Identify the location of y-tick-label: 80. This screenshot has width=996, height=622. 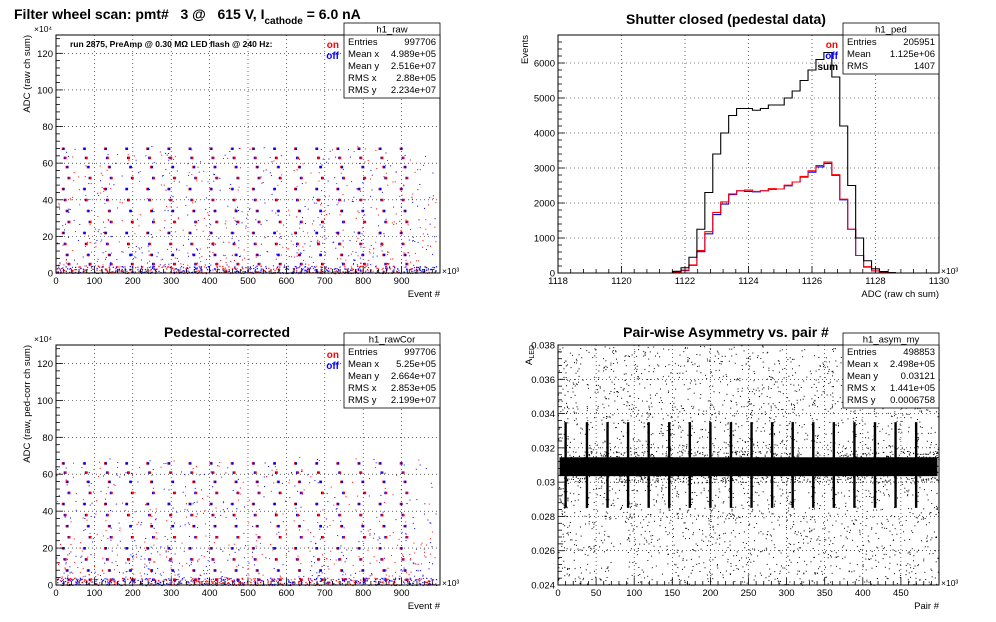
(47, 127).